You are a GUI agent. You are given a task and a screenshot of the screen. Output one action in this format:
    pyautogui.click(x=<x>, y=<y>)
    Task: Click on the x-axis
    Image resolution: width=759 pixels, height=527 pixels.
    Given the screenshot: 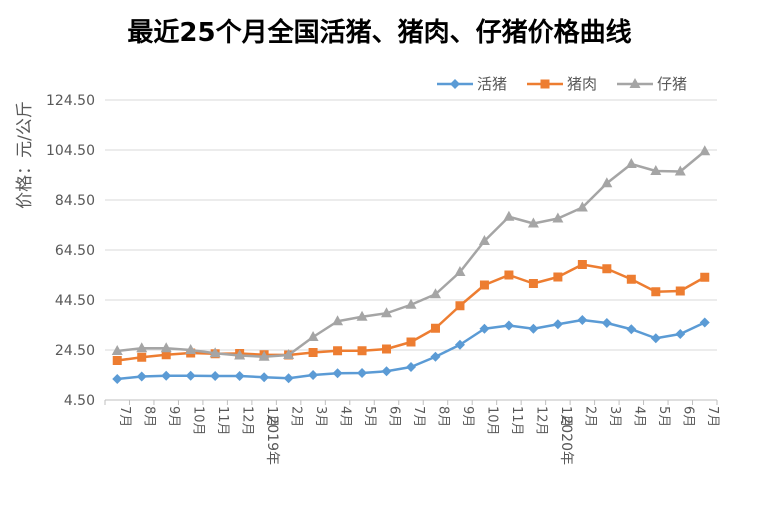 What is the action you would take?
    pyautogui.click(x=411, y=402)
    